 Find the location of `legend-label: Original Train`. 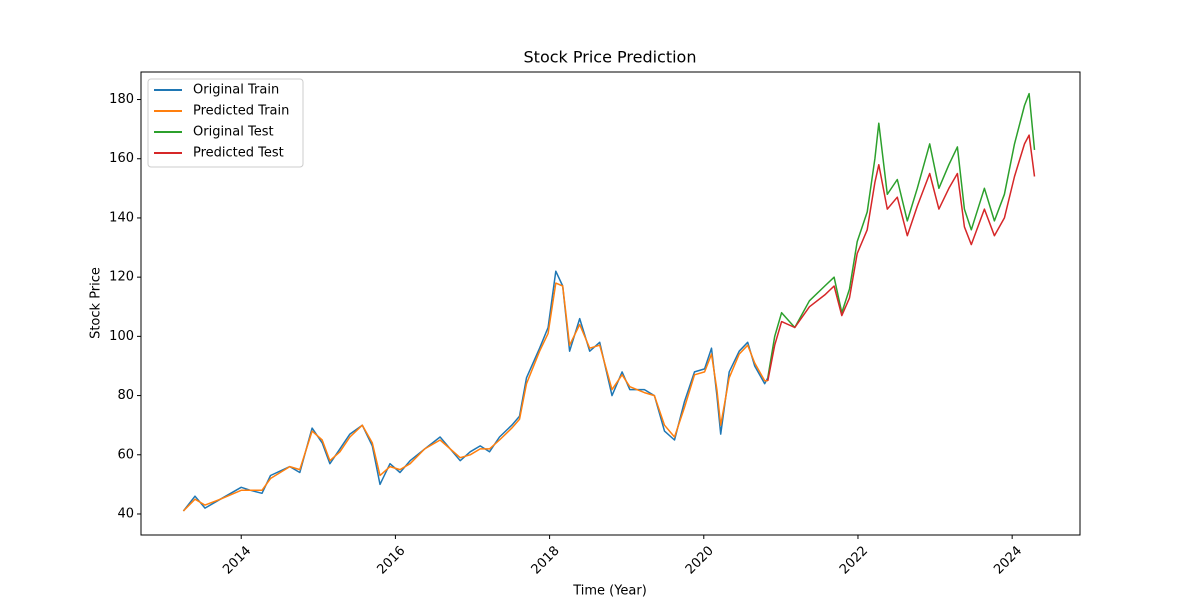

legend-label: Original Train is located at coordinates (236, 90).